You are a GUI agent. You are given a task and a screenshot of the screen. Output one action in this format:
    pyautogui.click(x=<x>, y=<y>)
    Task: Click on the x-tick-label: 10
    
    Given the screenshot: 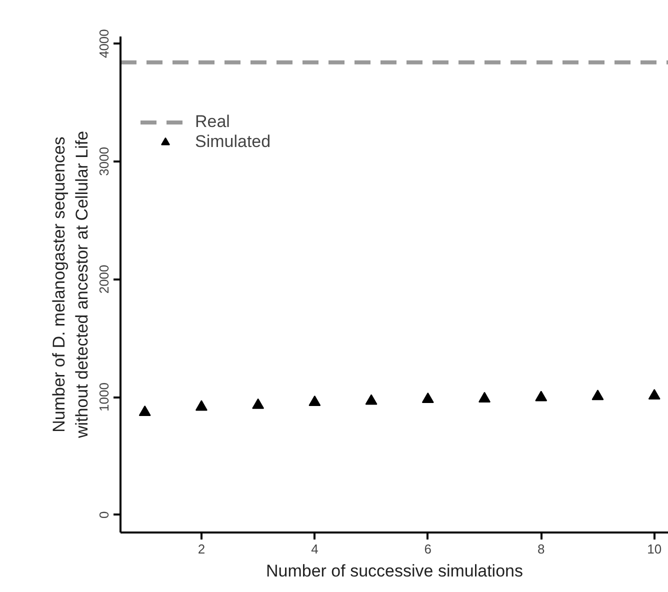 What is the action you would take?
    pyautogui.click(x=654, y=549)
    